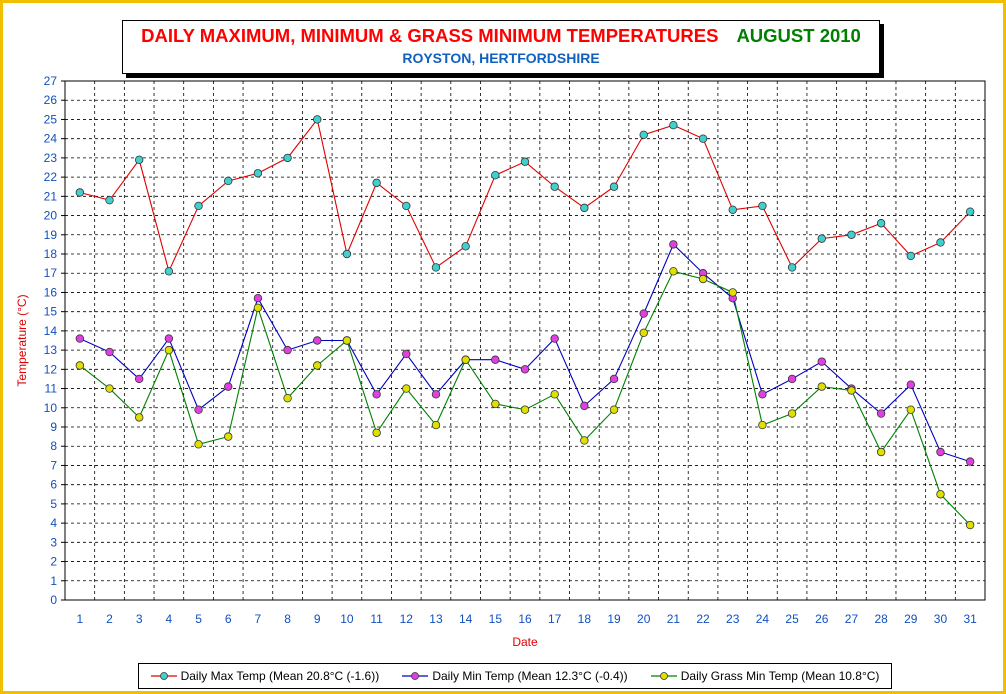  I want to click on y-tick-label: 9, so click(53, 427).